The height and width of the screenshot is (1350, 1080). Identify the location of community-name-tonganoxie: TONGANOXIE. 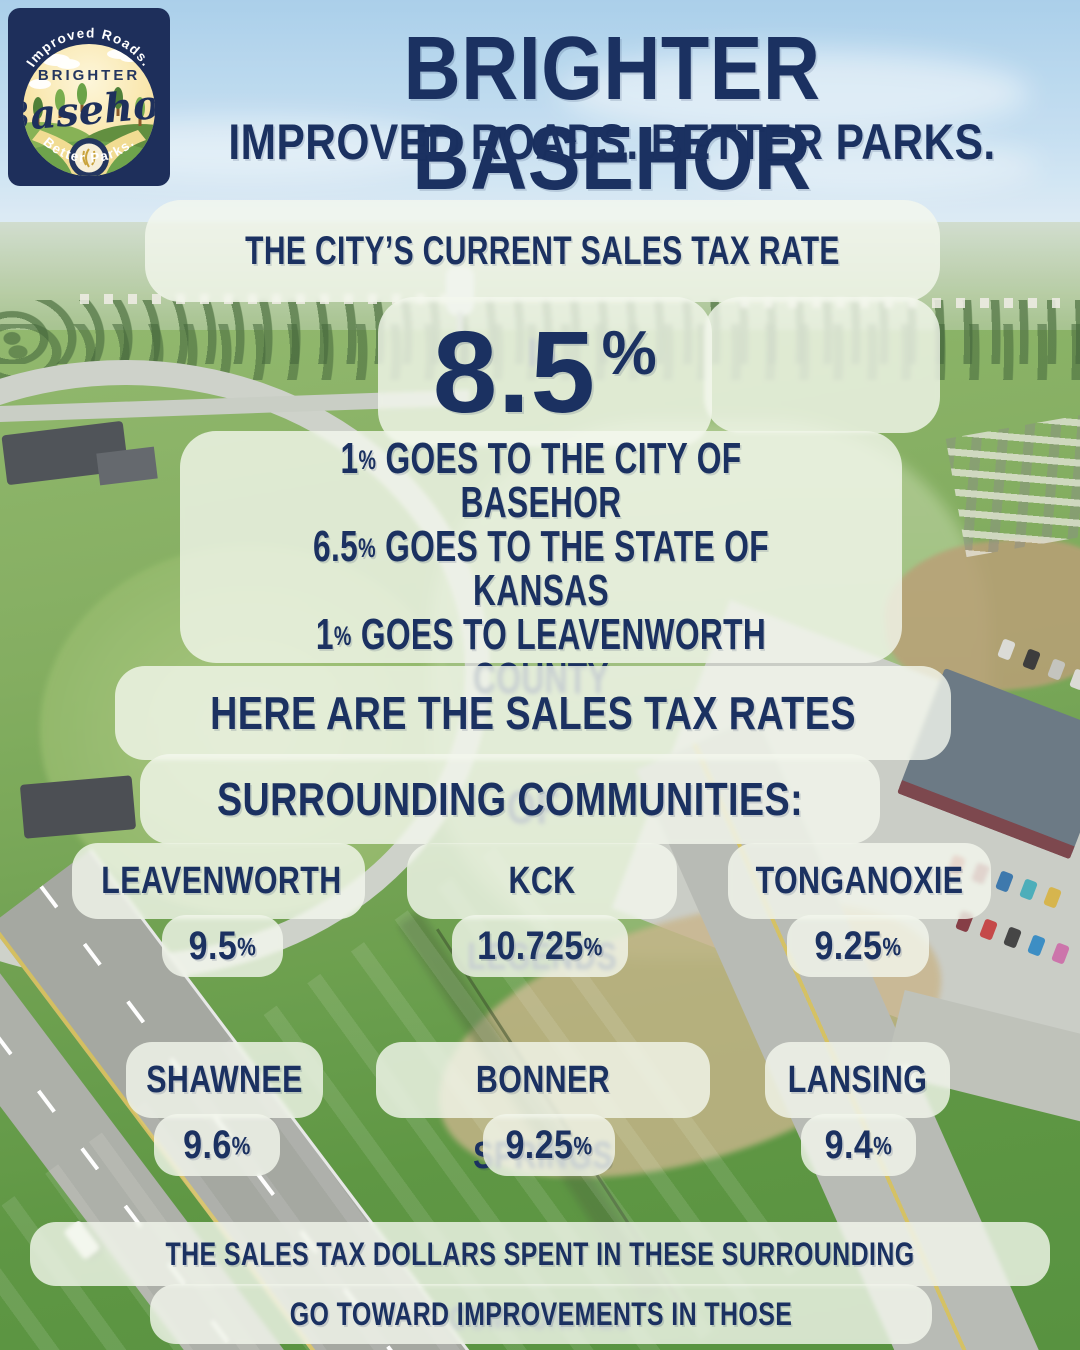
(859, 881).